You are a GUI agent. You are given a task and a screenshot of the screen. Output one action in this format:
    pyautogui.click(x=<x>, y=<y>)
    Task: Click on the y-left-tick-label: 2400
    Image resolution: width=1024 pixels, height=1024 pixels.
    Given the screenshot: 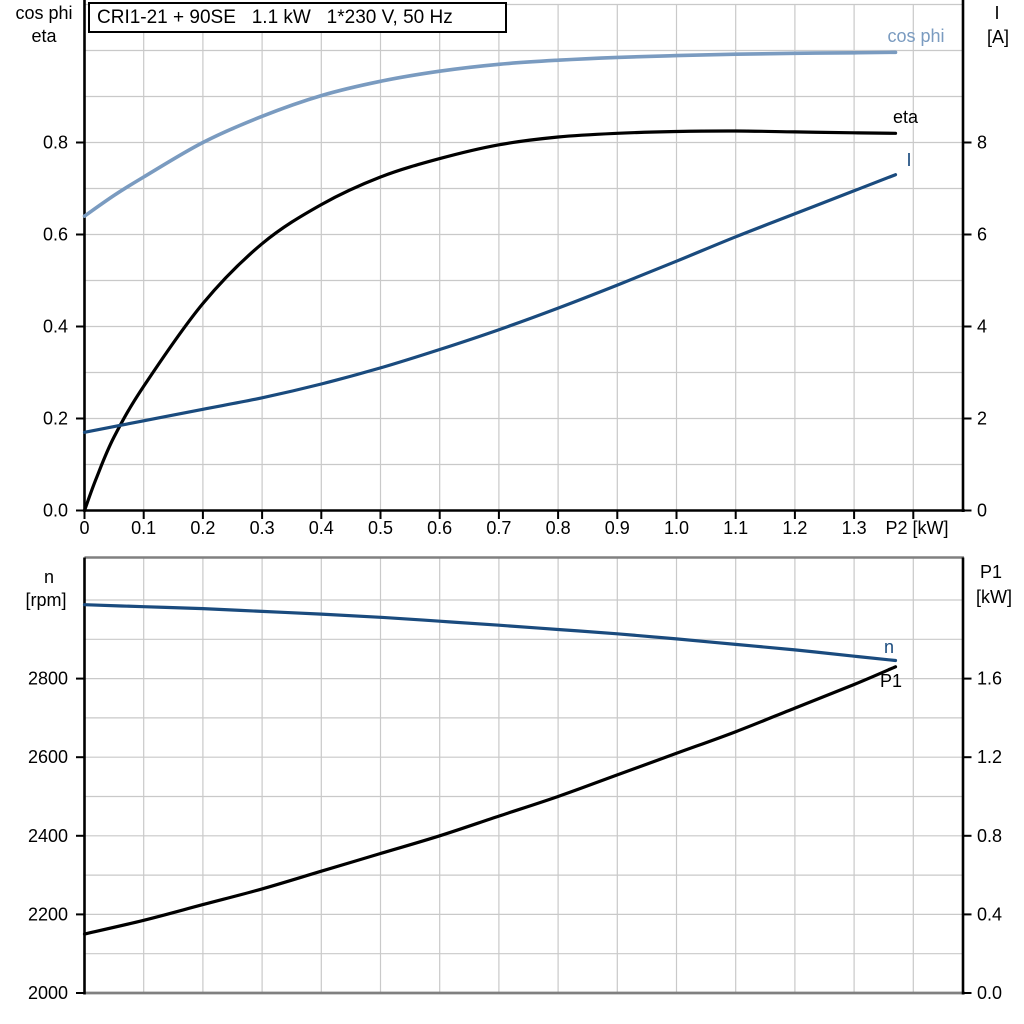 What is the action you would take?
    pyautogui.click(x=48, y=836)
    